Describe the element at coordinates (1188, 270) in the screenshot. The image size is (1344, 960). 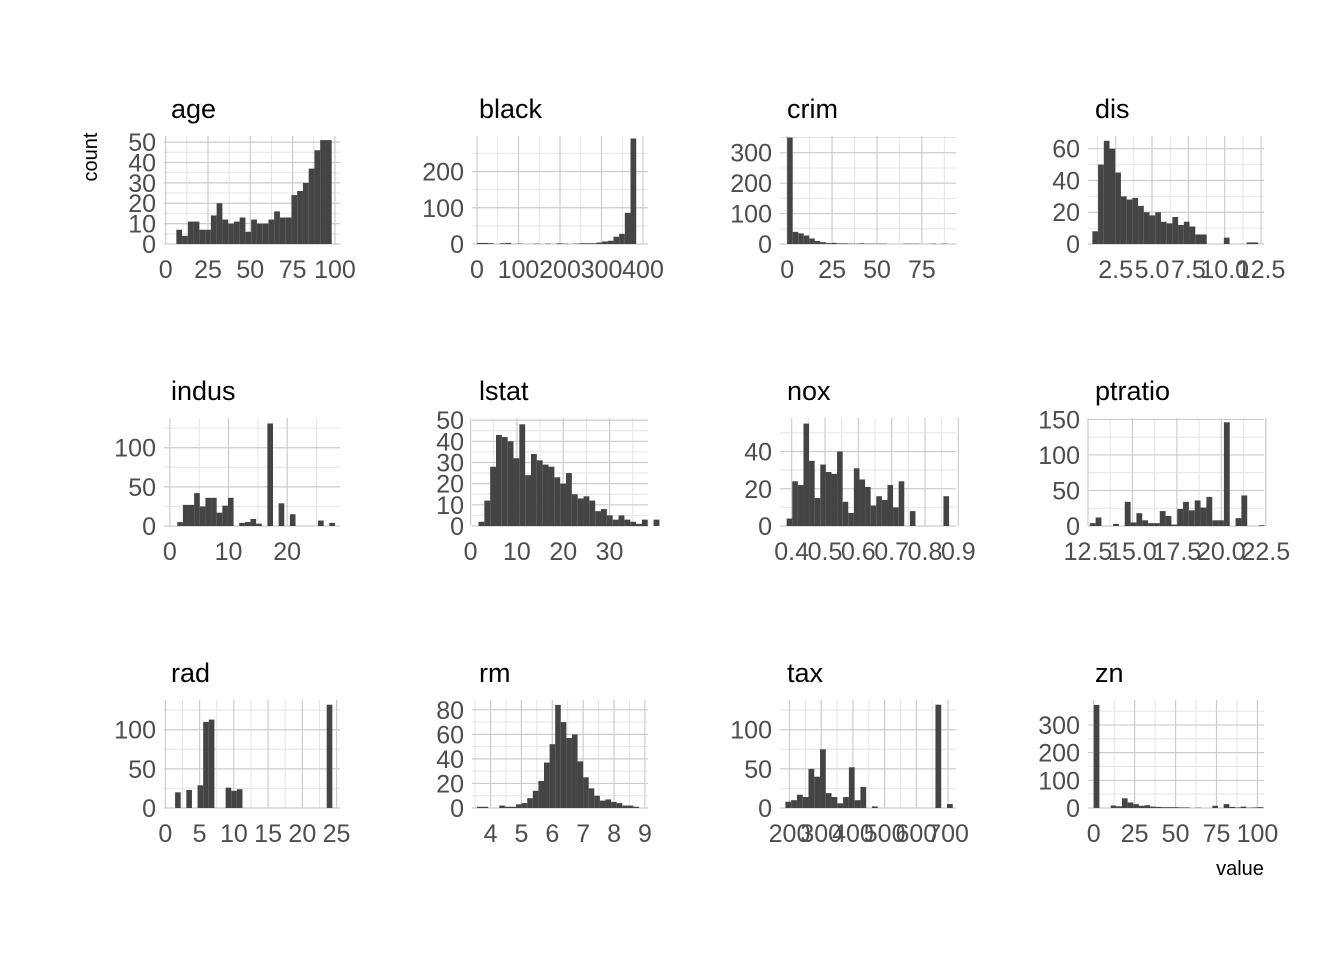
I see `x-tick-label: 7.5` at that location.